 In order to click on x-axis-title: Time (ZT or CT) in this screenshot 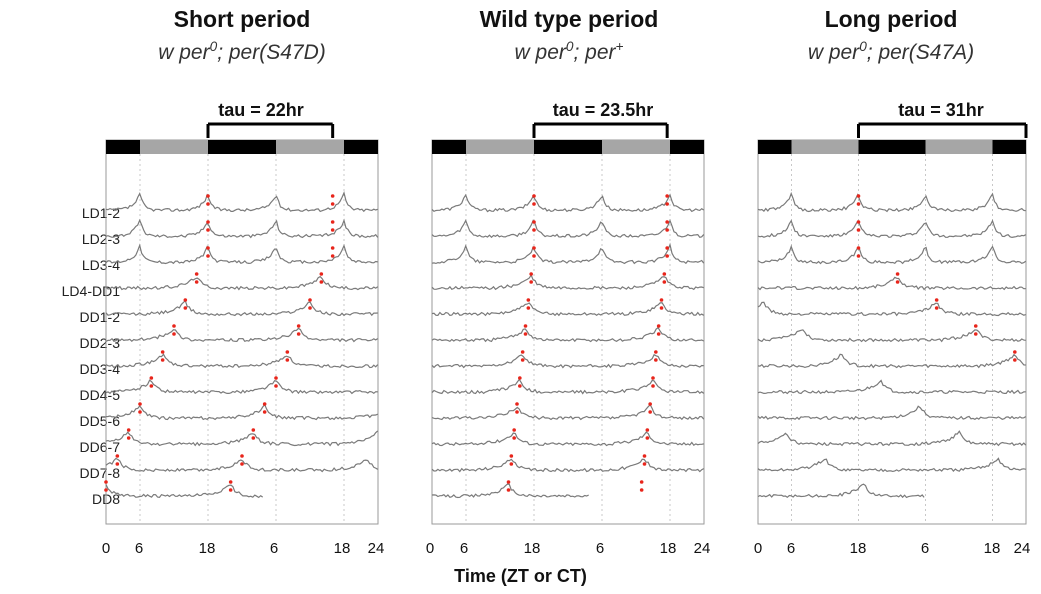, I will do `click(520, 576)`.